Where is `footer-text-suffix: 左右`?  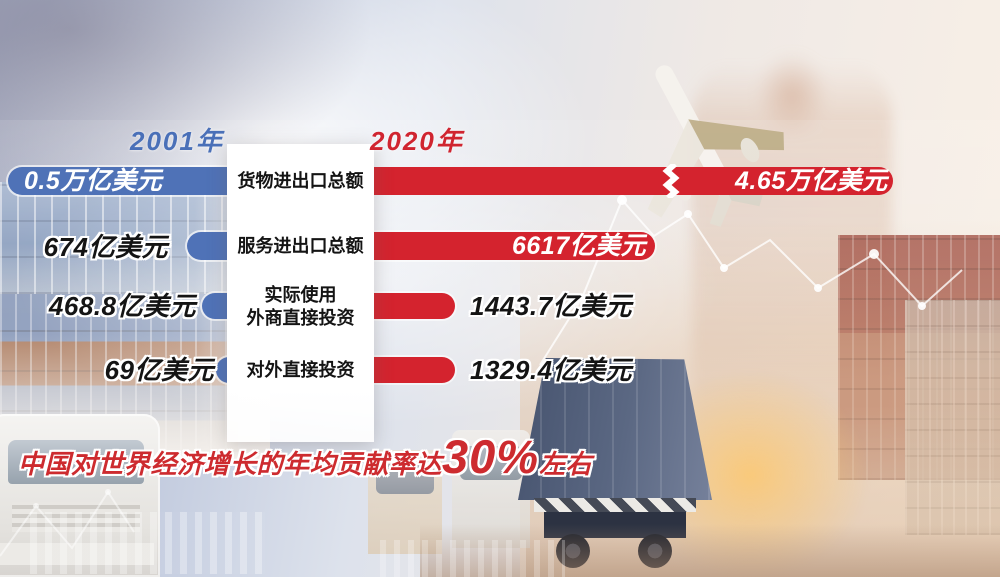 footer-text-suffix: 左右 is located at coordinates (566, 464).